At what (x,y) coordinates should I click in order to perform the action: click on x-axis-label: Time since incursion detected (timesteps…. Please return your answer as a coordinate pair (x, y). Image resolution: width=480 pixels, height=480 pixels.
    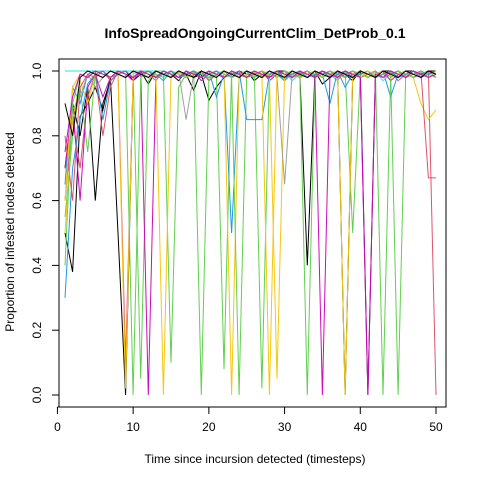
    Looking at the image, I should click on (255, 459).